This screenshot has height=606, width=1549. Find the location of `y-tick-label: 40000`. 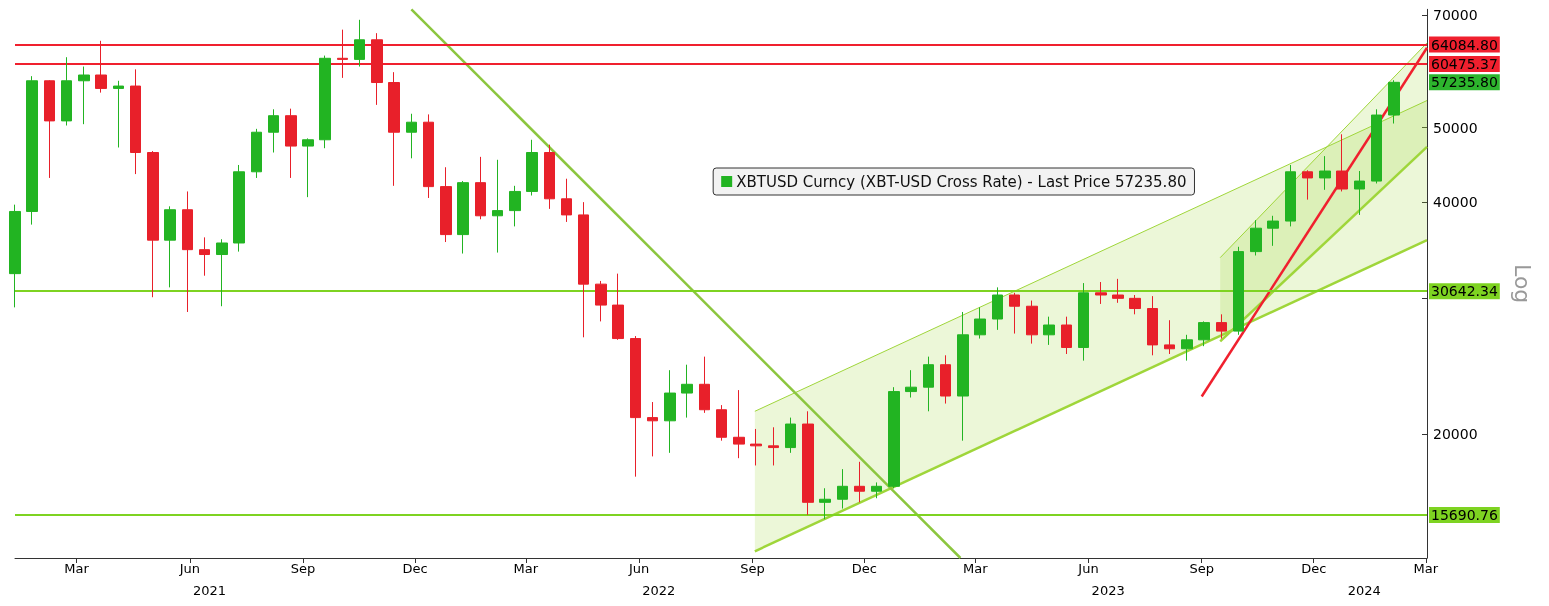

y-tick-label: 40000 is located at coordinates (1455, 202).